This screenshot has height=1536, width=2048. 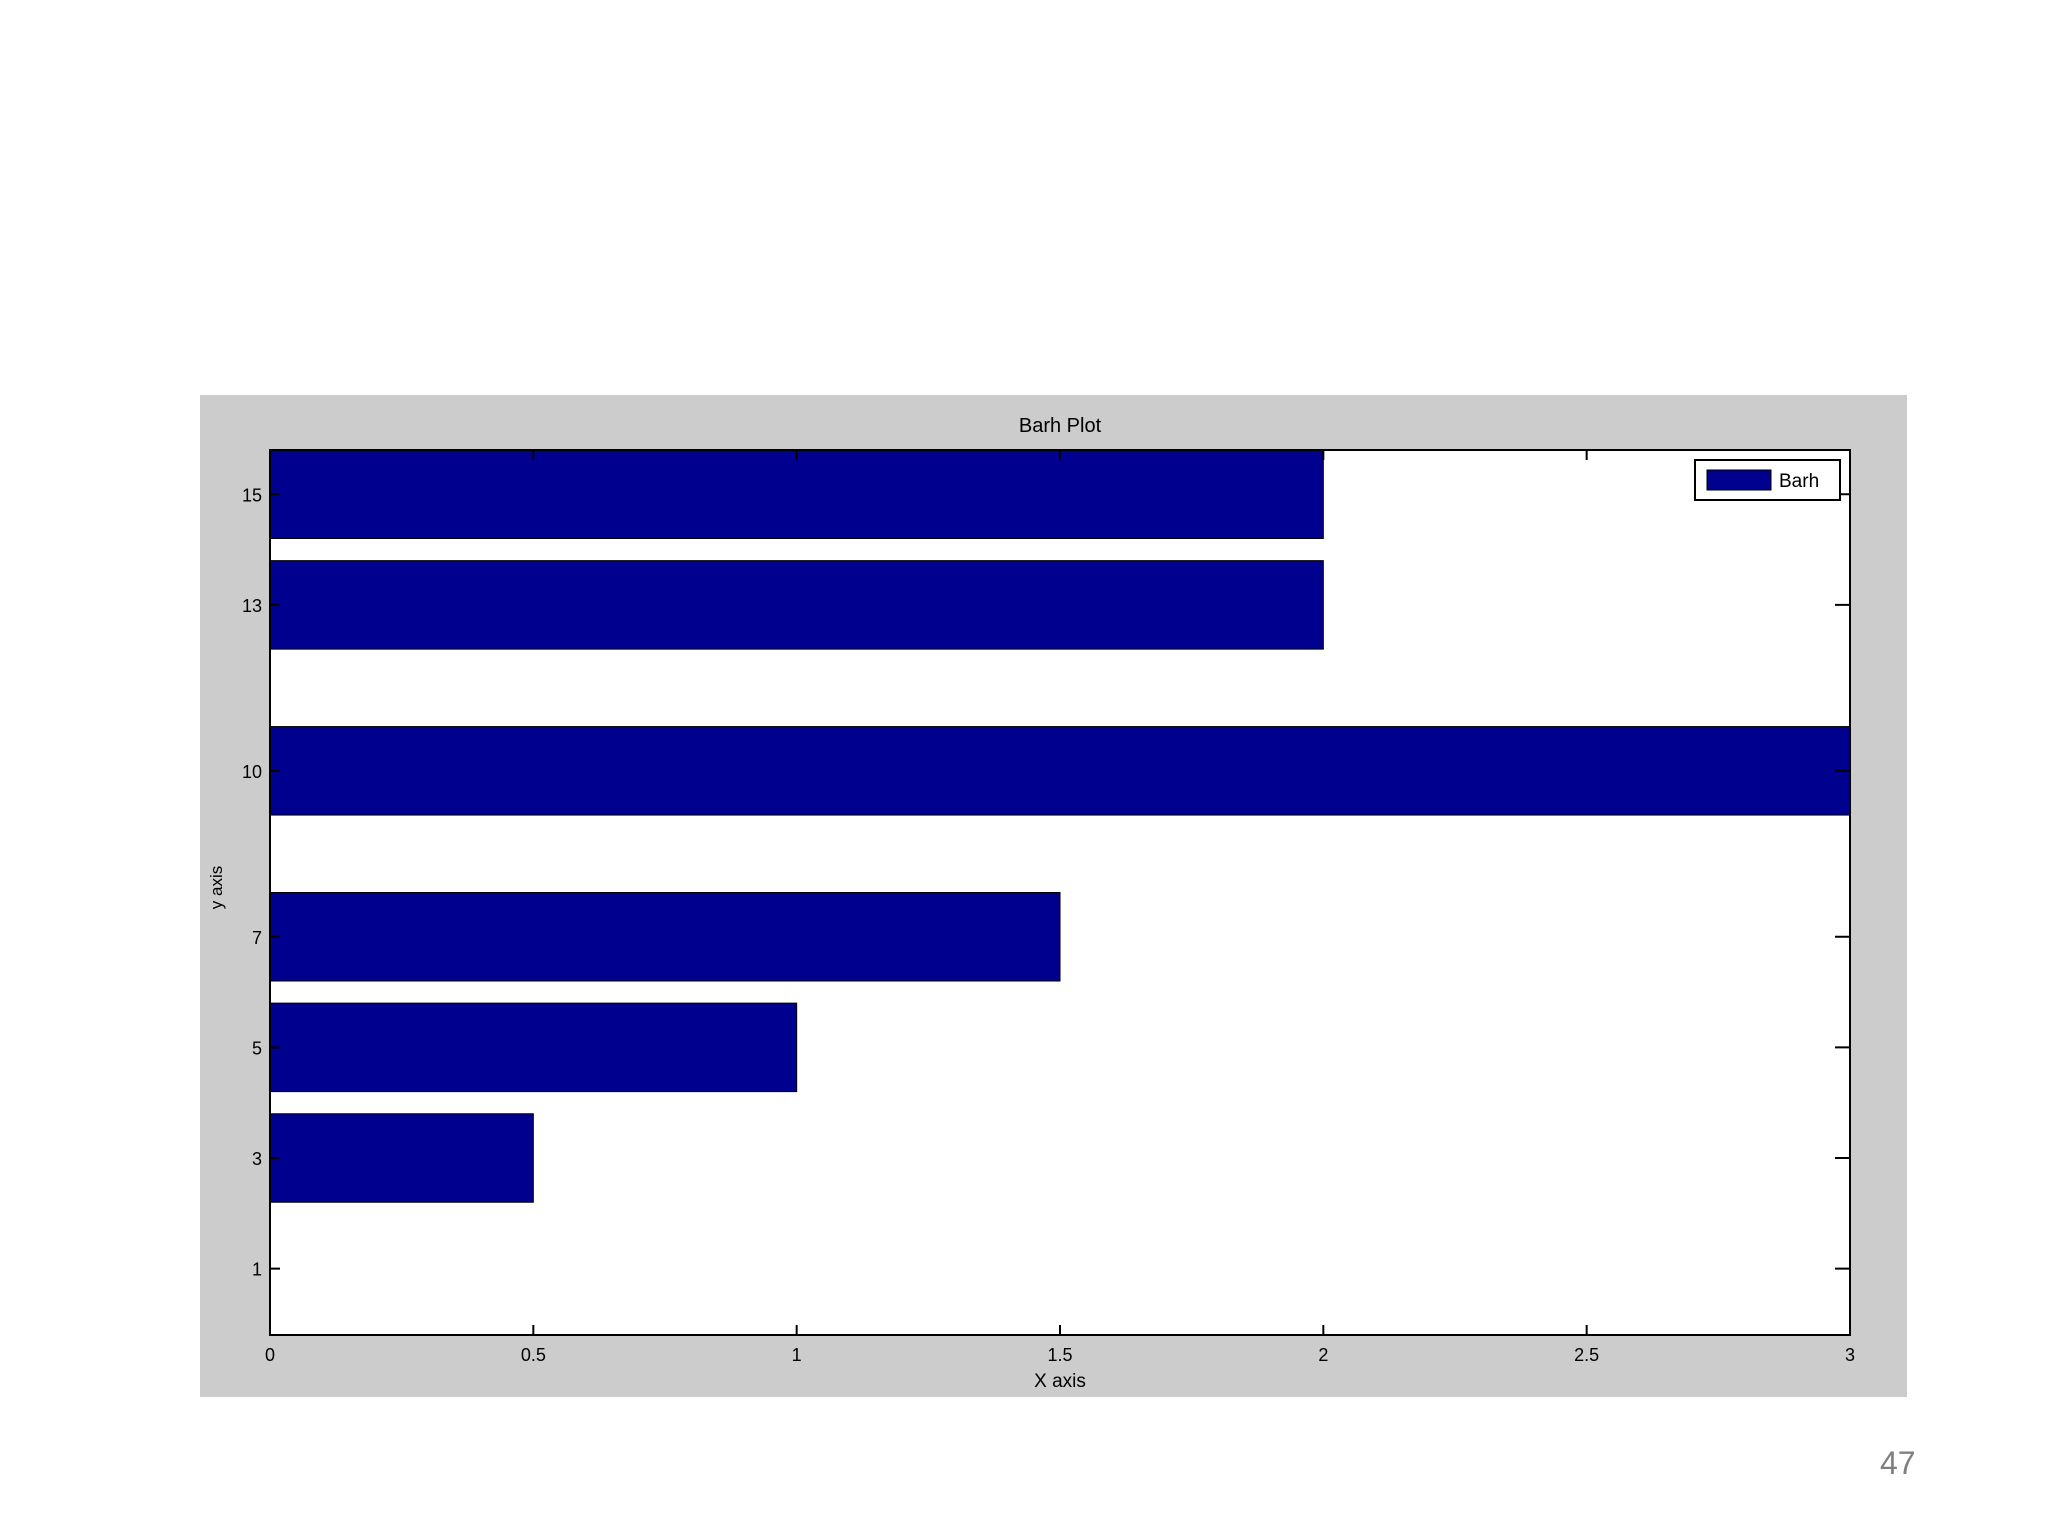 I want to click on y-tick-label: 15, so click(x=252, y=495).